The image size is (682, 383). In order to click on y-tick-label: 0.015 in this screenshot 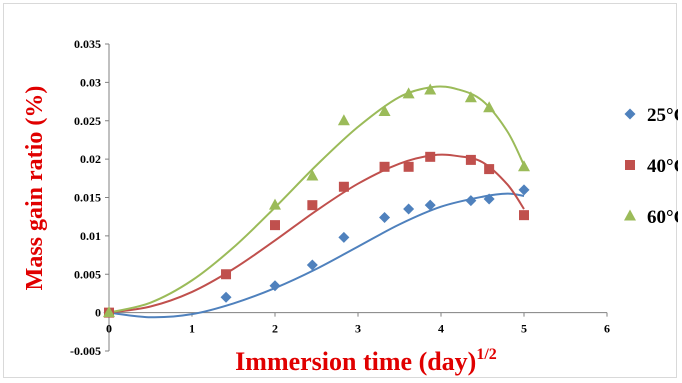, I will do `click(87, 198)`.